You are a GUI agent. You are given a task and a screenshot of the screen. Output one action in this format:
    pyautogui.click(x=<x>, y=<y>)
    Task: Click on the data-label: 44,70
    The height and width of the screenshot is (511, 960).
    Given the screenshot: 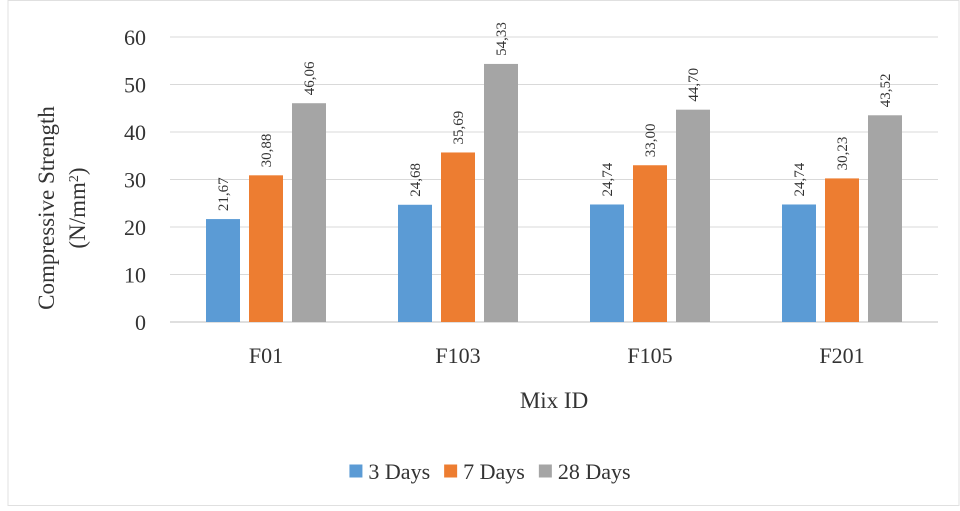 What is the action you would take?
    pyautogui.click(x=694, y=85)
    